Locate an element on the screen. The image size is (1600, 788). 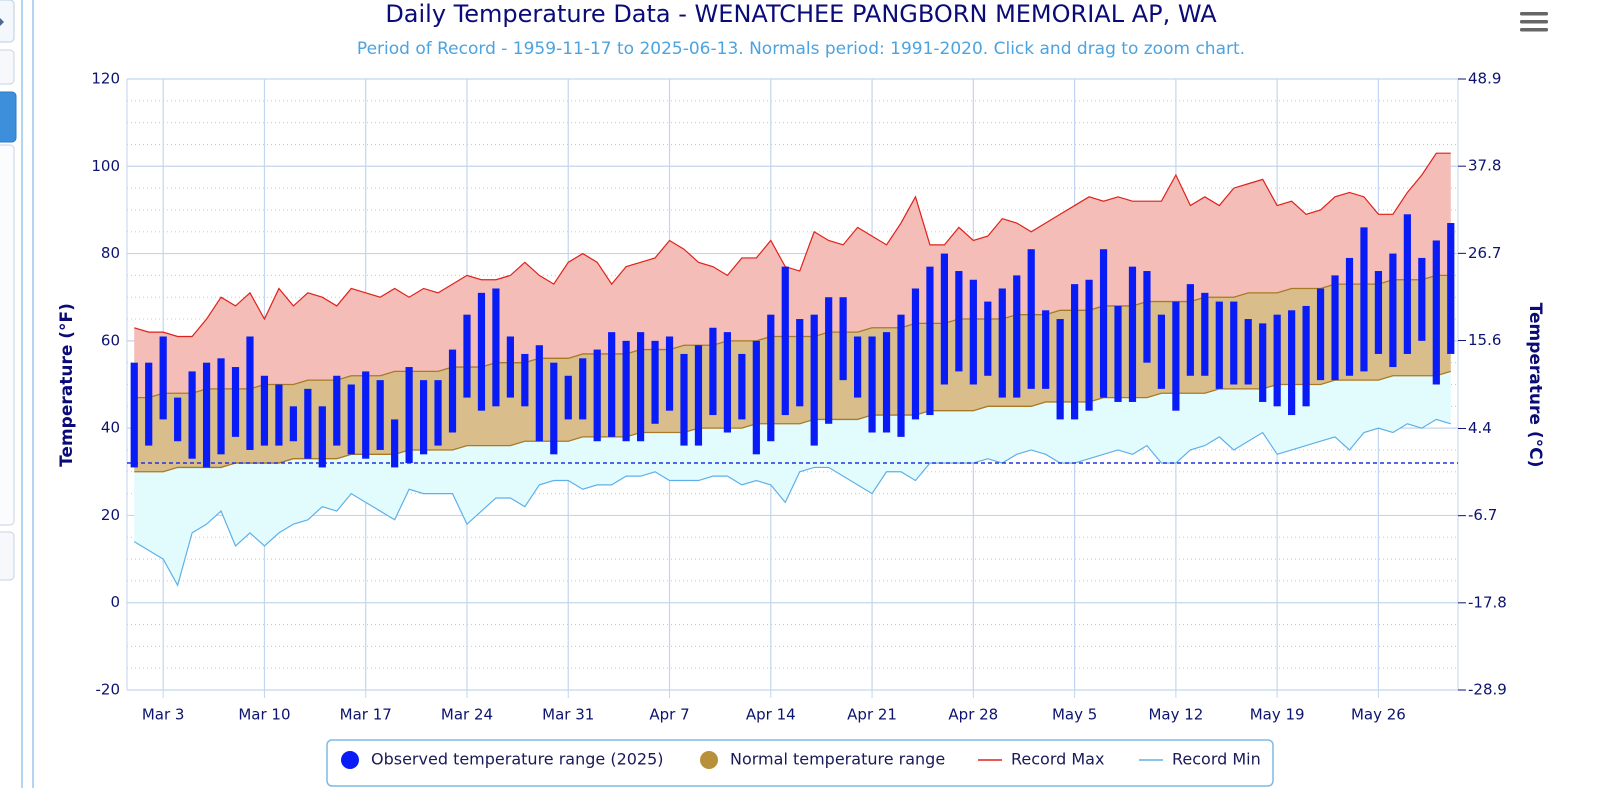
normal-high-line is located at coordinates (792, 336).